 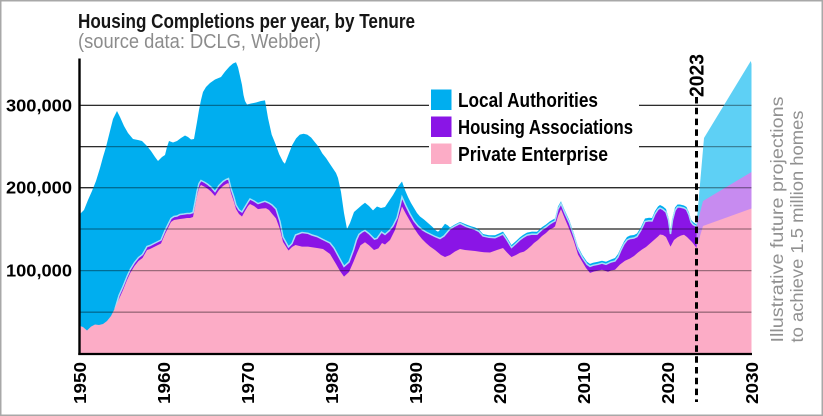 What do you see at coordinates (246, 22) in the screenshot?
I see `svg-text:Housing Completions per year,: Housing Completions per year, by Tenure` at bounding box center [246, 22].